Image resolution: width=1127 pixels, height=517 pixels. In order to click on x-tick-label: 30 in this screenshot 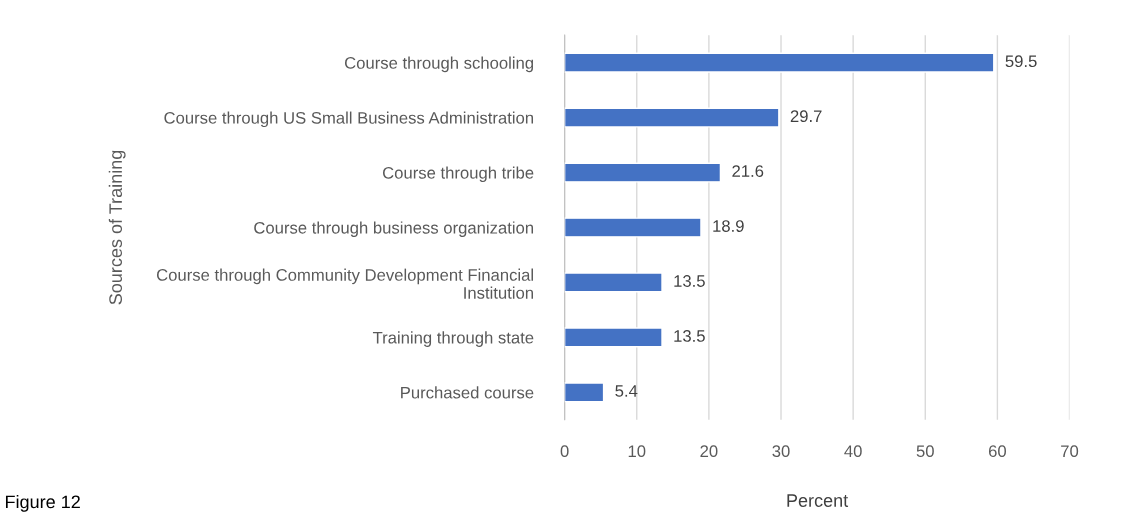, I will do `click(781, 451)`.